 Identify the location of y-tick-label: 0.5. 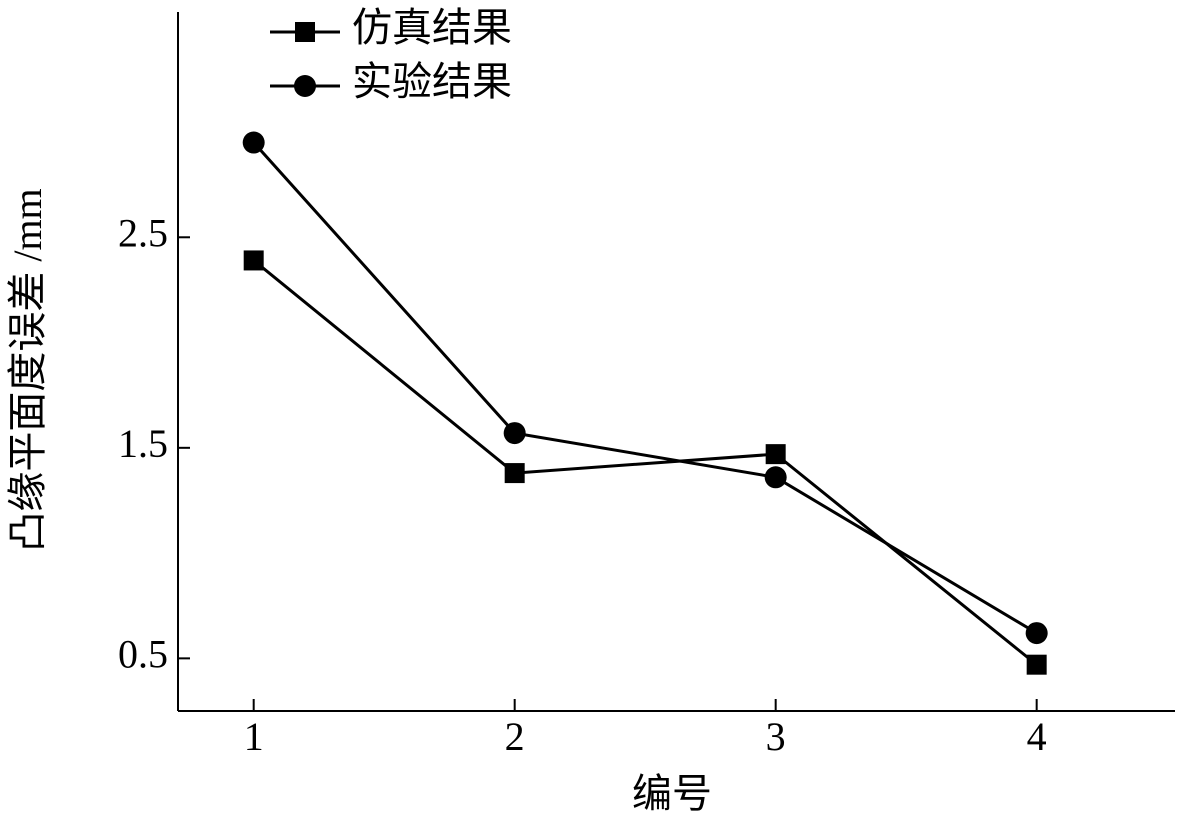
(143, 654).